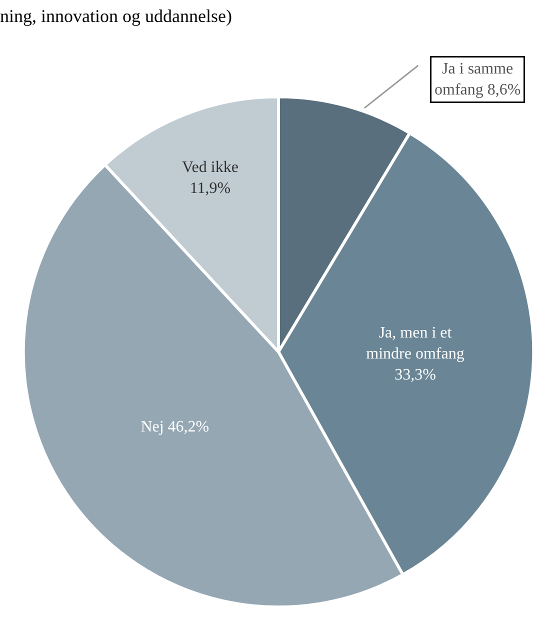 This screenshot has height=617, width=557. Describe the element at coordinates (210, 188) in the screenshot. I see `data-label: 11,9%` at that location.